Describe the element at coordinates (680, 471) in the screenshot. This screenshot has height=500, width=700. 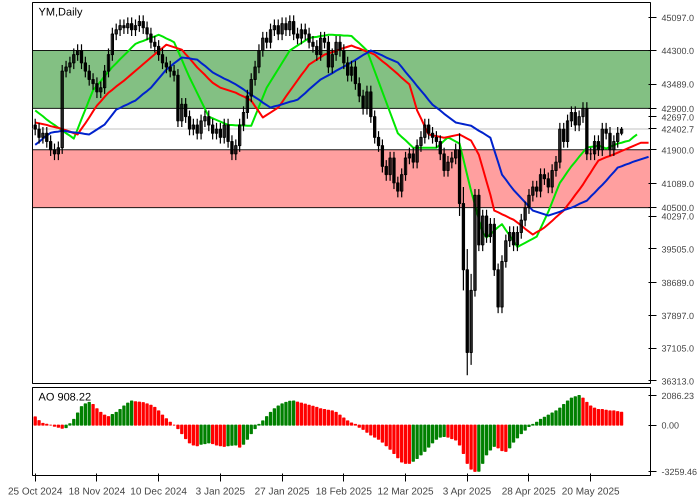
I see `y-tick-label: -3259.46` at that location.